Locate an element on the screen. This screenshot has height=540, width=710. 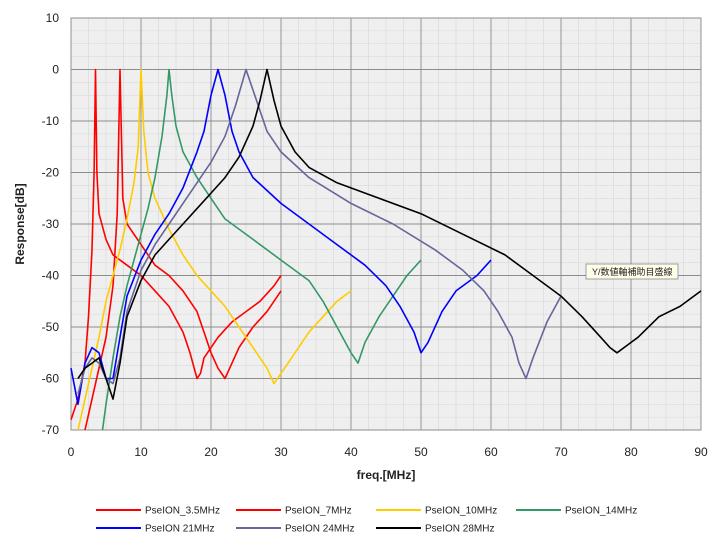
x-axis-title: freq.[MHz] is located at coordinates (386, 475).